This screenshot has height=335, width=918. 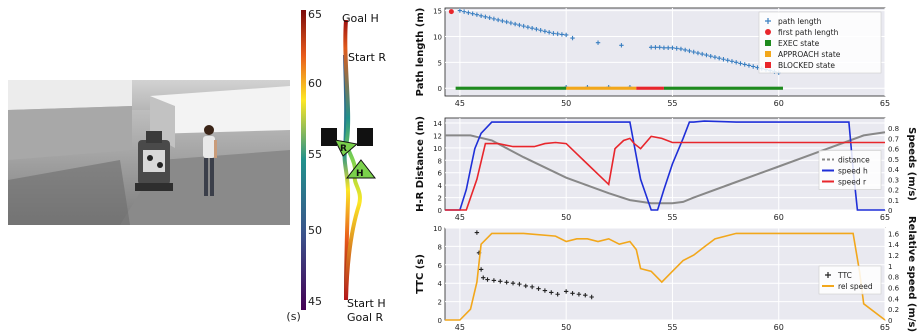 What do you see at coordinates (852, 182) in the screenshot?
I see `legend-label: speed r` at bounding box center [852, 182].